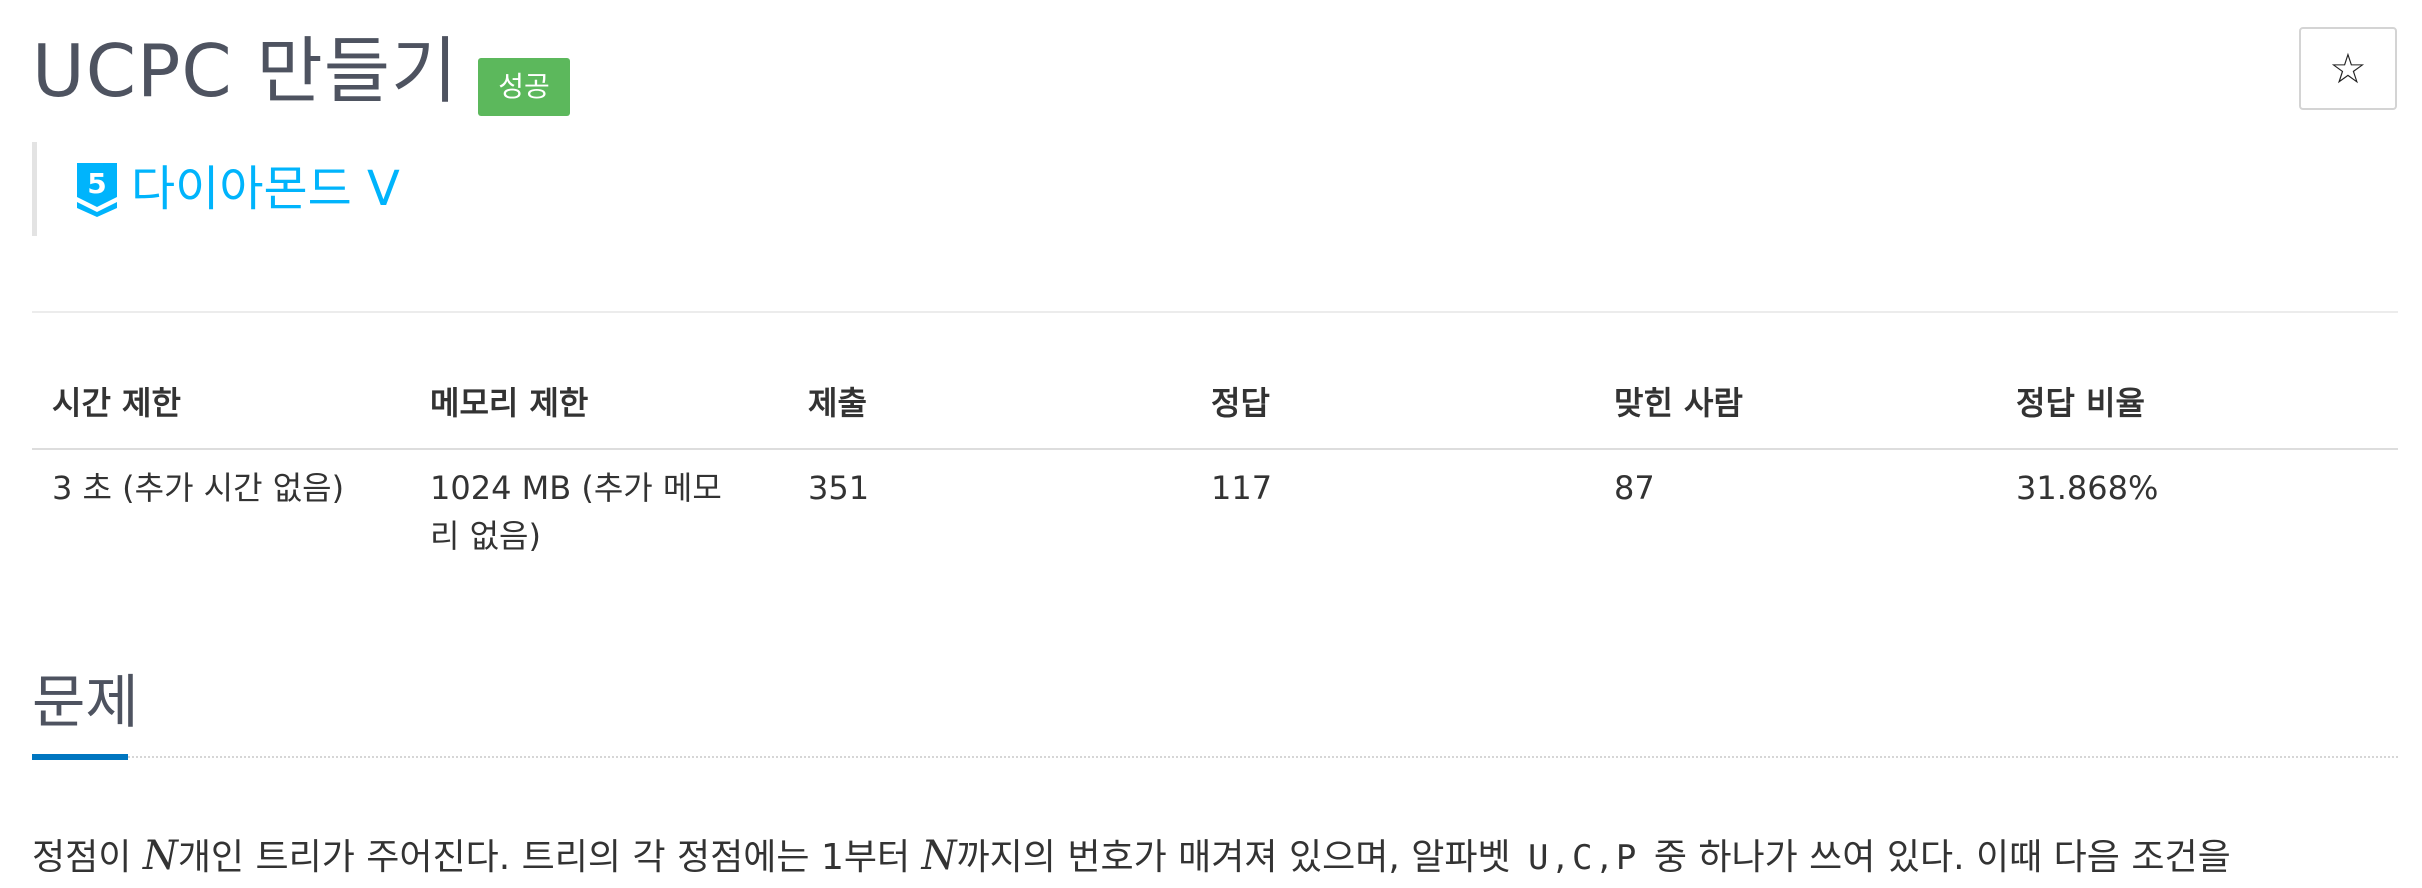 Image resolution: width=2422 pixels, height=888 pixels. What do you see at coordinates (245, 71) in the screenshot?
I see `problem-title: UCPC 만들기` at bounding box center [245, 71].